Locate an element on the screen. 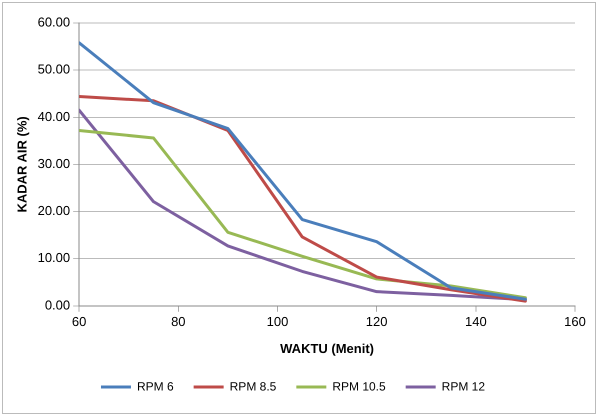 This screenshot has width=598, height=416. y-tick-label: 60.00 is located at coordinates (54, 22).